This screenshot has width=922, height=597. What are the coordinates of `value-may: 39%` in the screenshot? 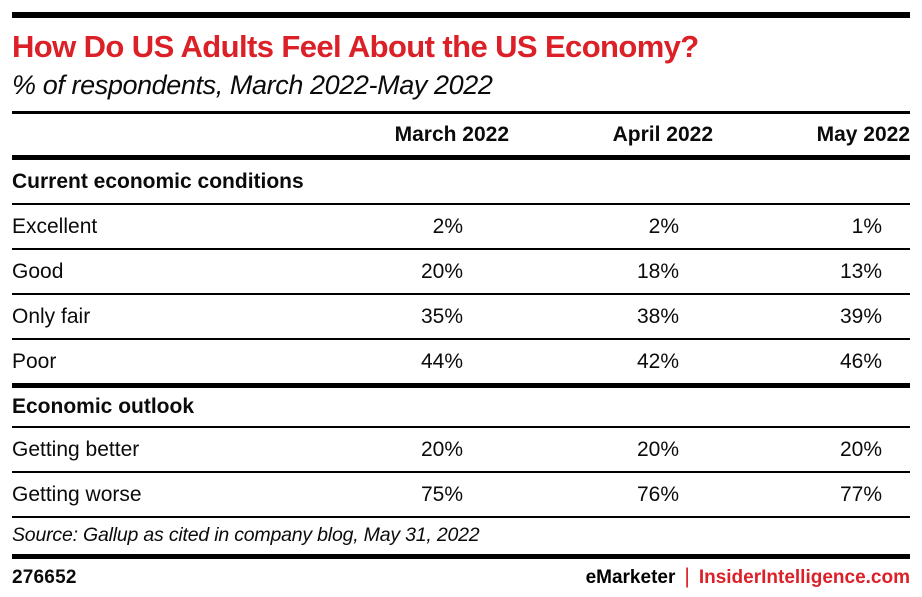 It's located at (860, 316).